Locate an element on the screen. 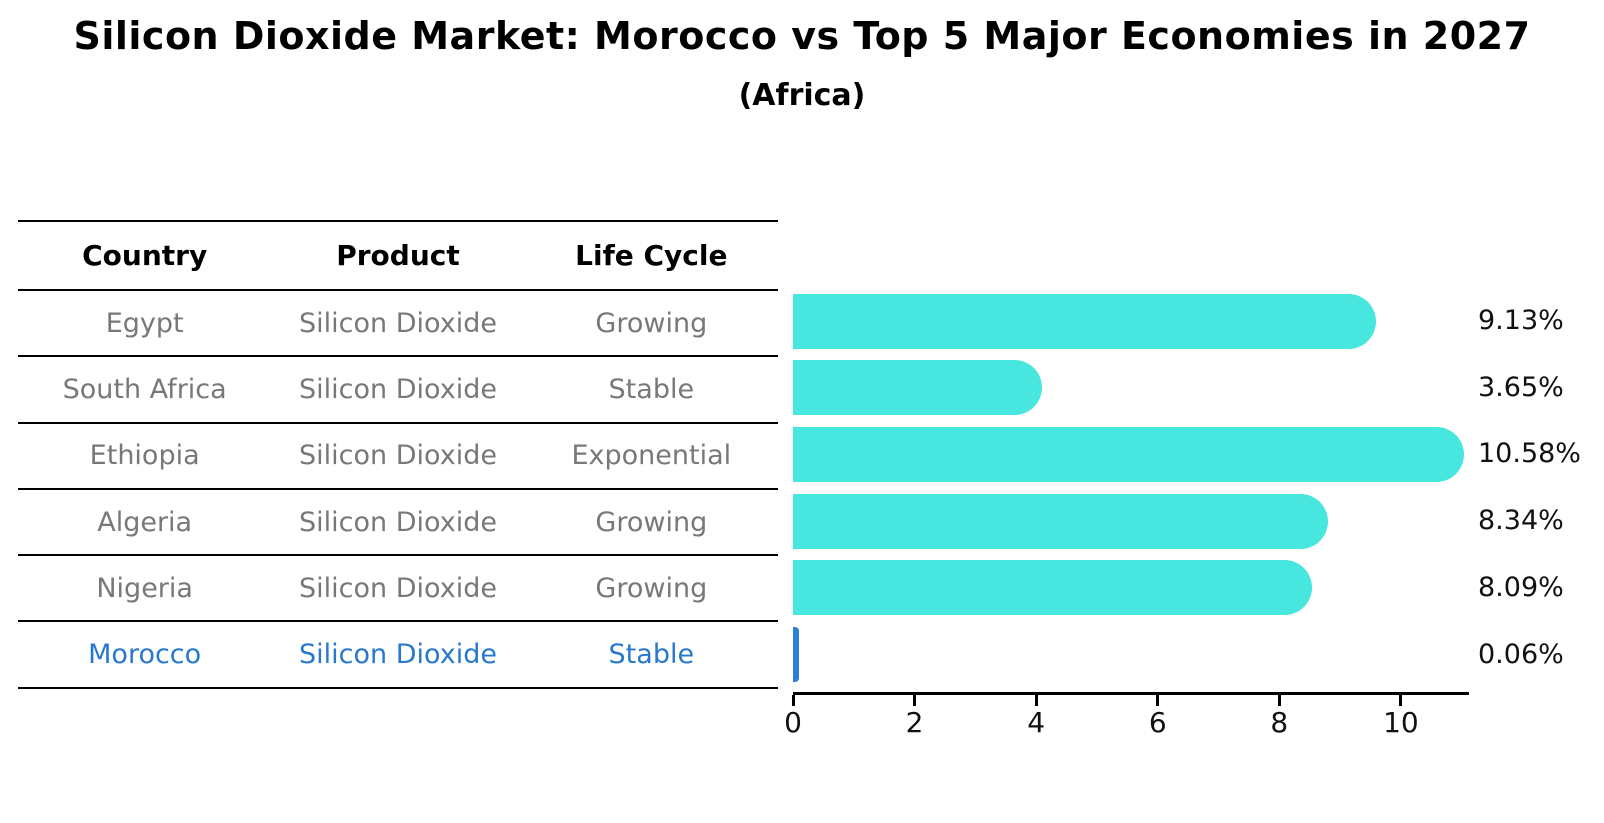 Image resolution: width=1604 pixels, height=823 pixels. bar-morocco is located at coordinates (796, 654).